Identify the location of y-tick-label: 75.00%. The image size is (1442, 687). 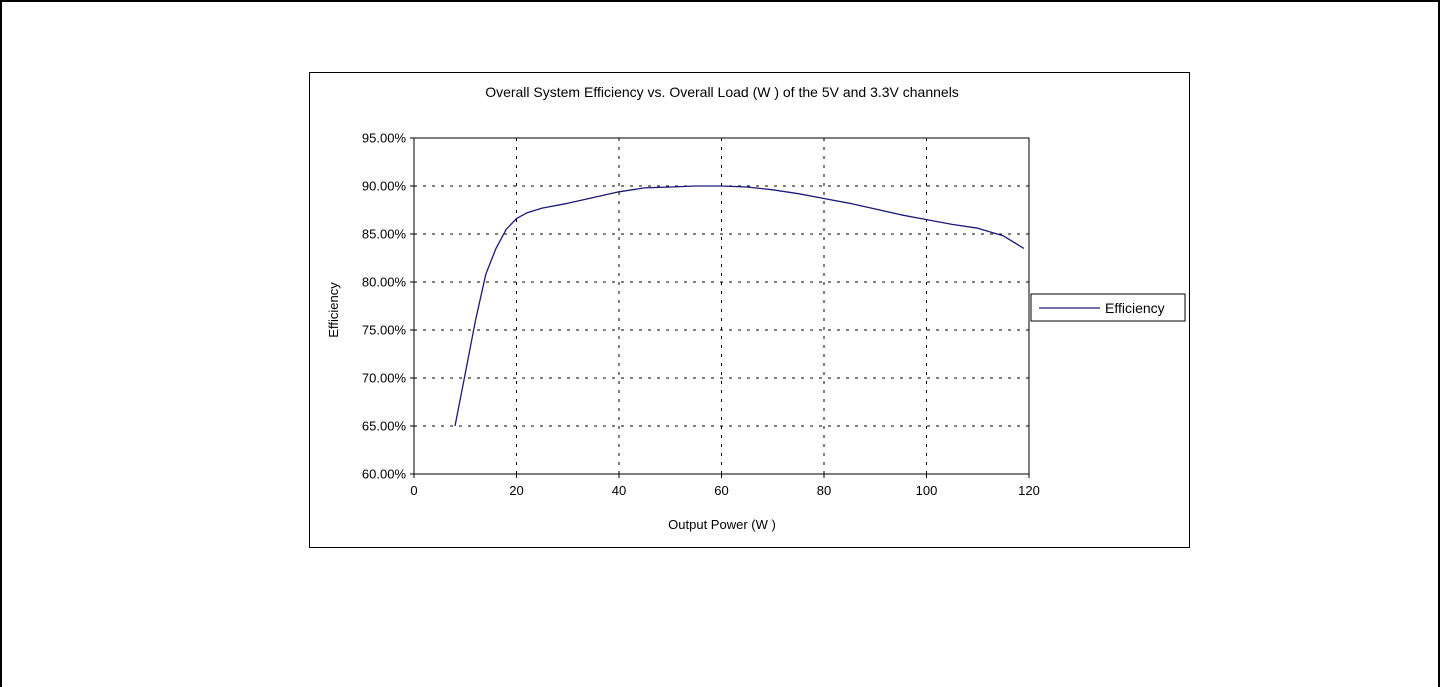
(384, 330).